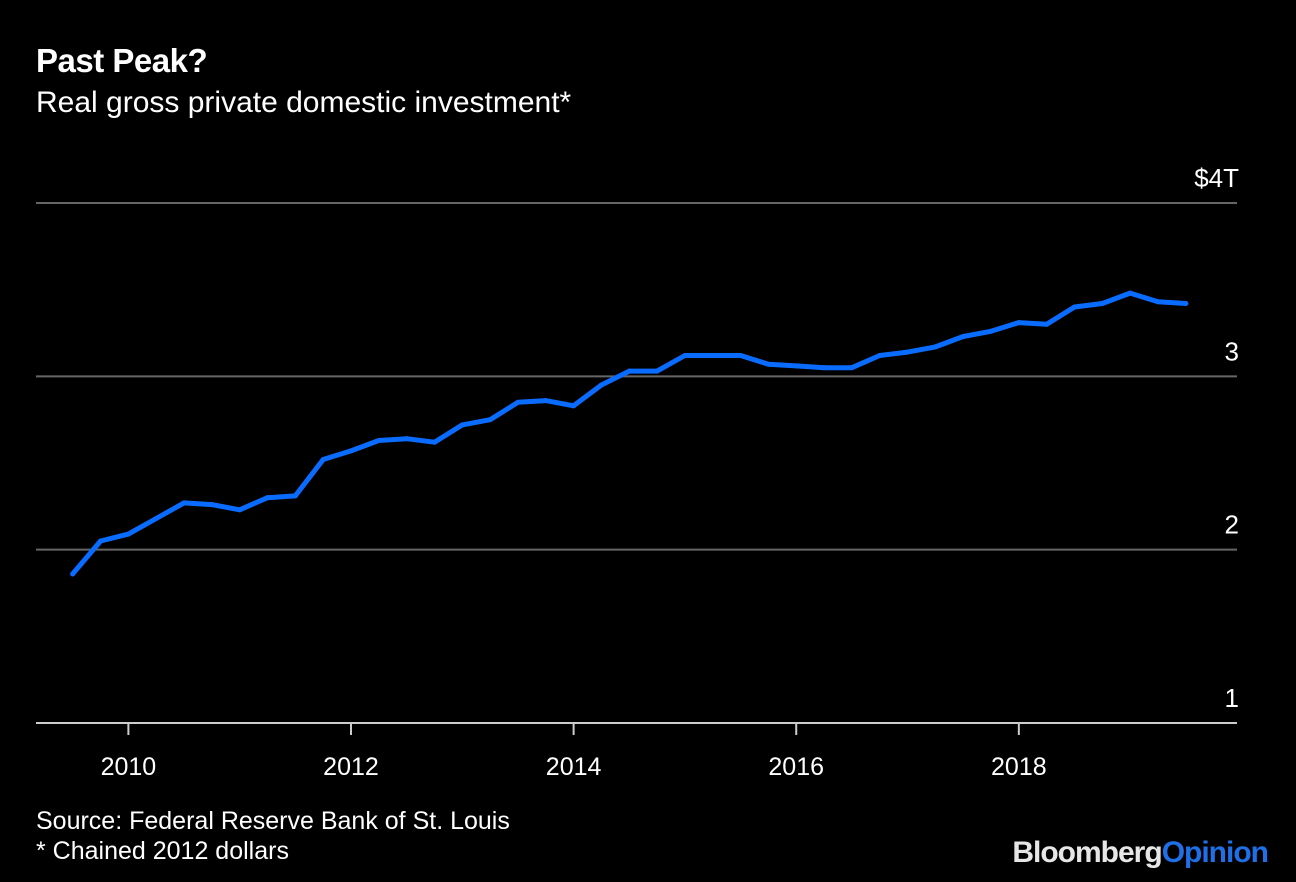 The height and width of the screenshot is (882, 1296). I want to click on x-tick-label: 2014, so click(574, 767).